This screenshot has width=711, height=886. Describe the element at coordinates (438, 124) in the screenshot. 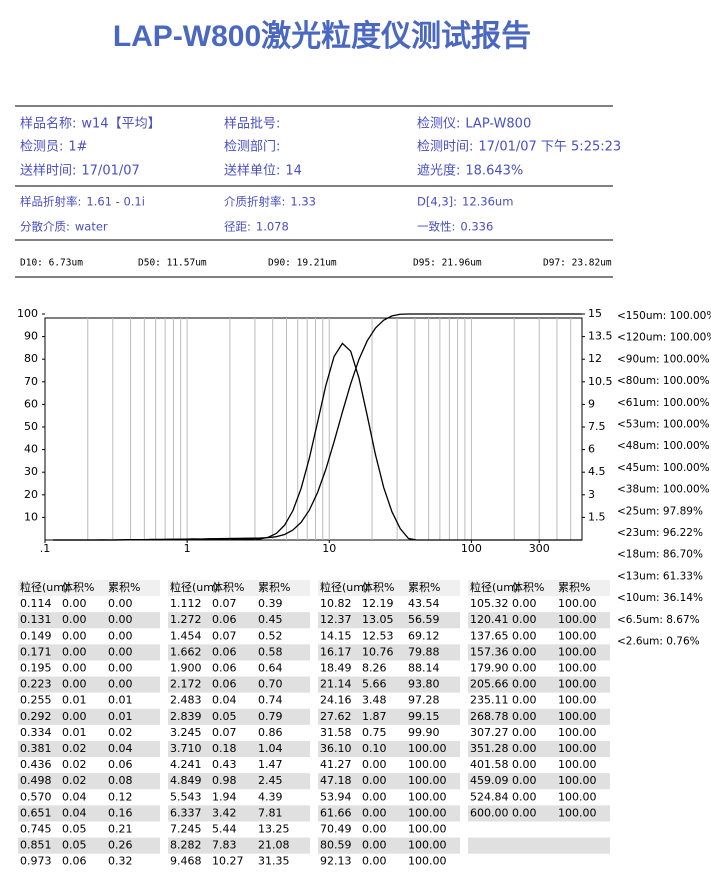

I see `field-label: 检测仪:` at that location.